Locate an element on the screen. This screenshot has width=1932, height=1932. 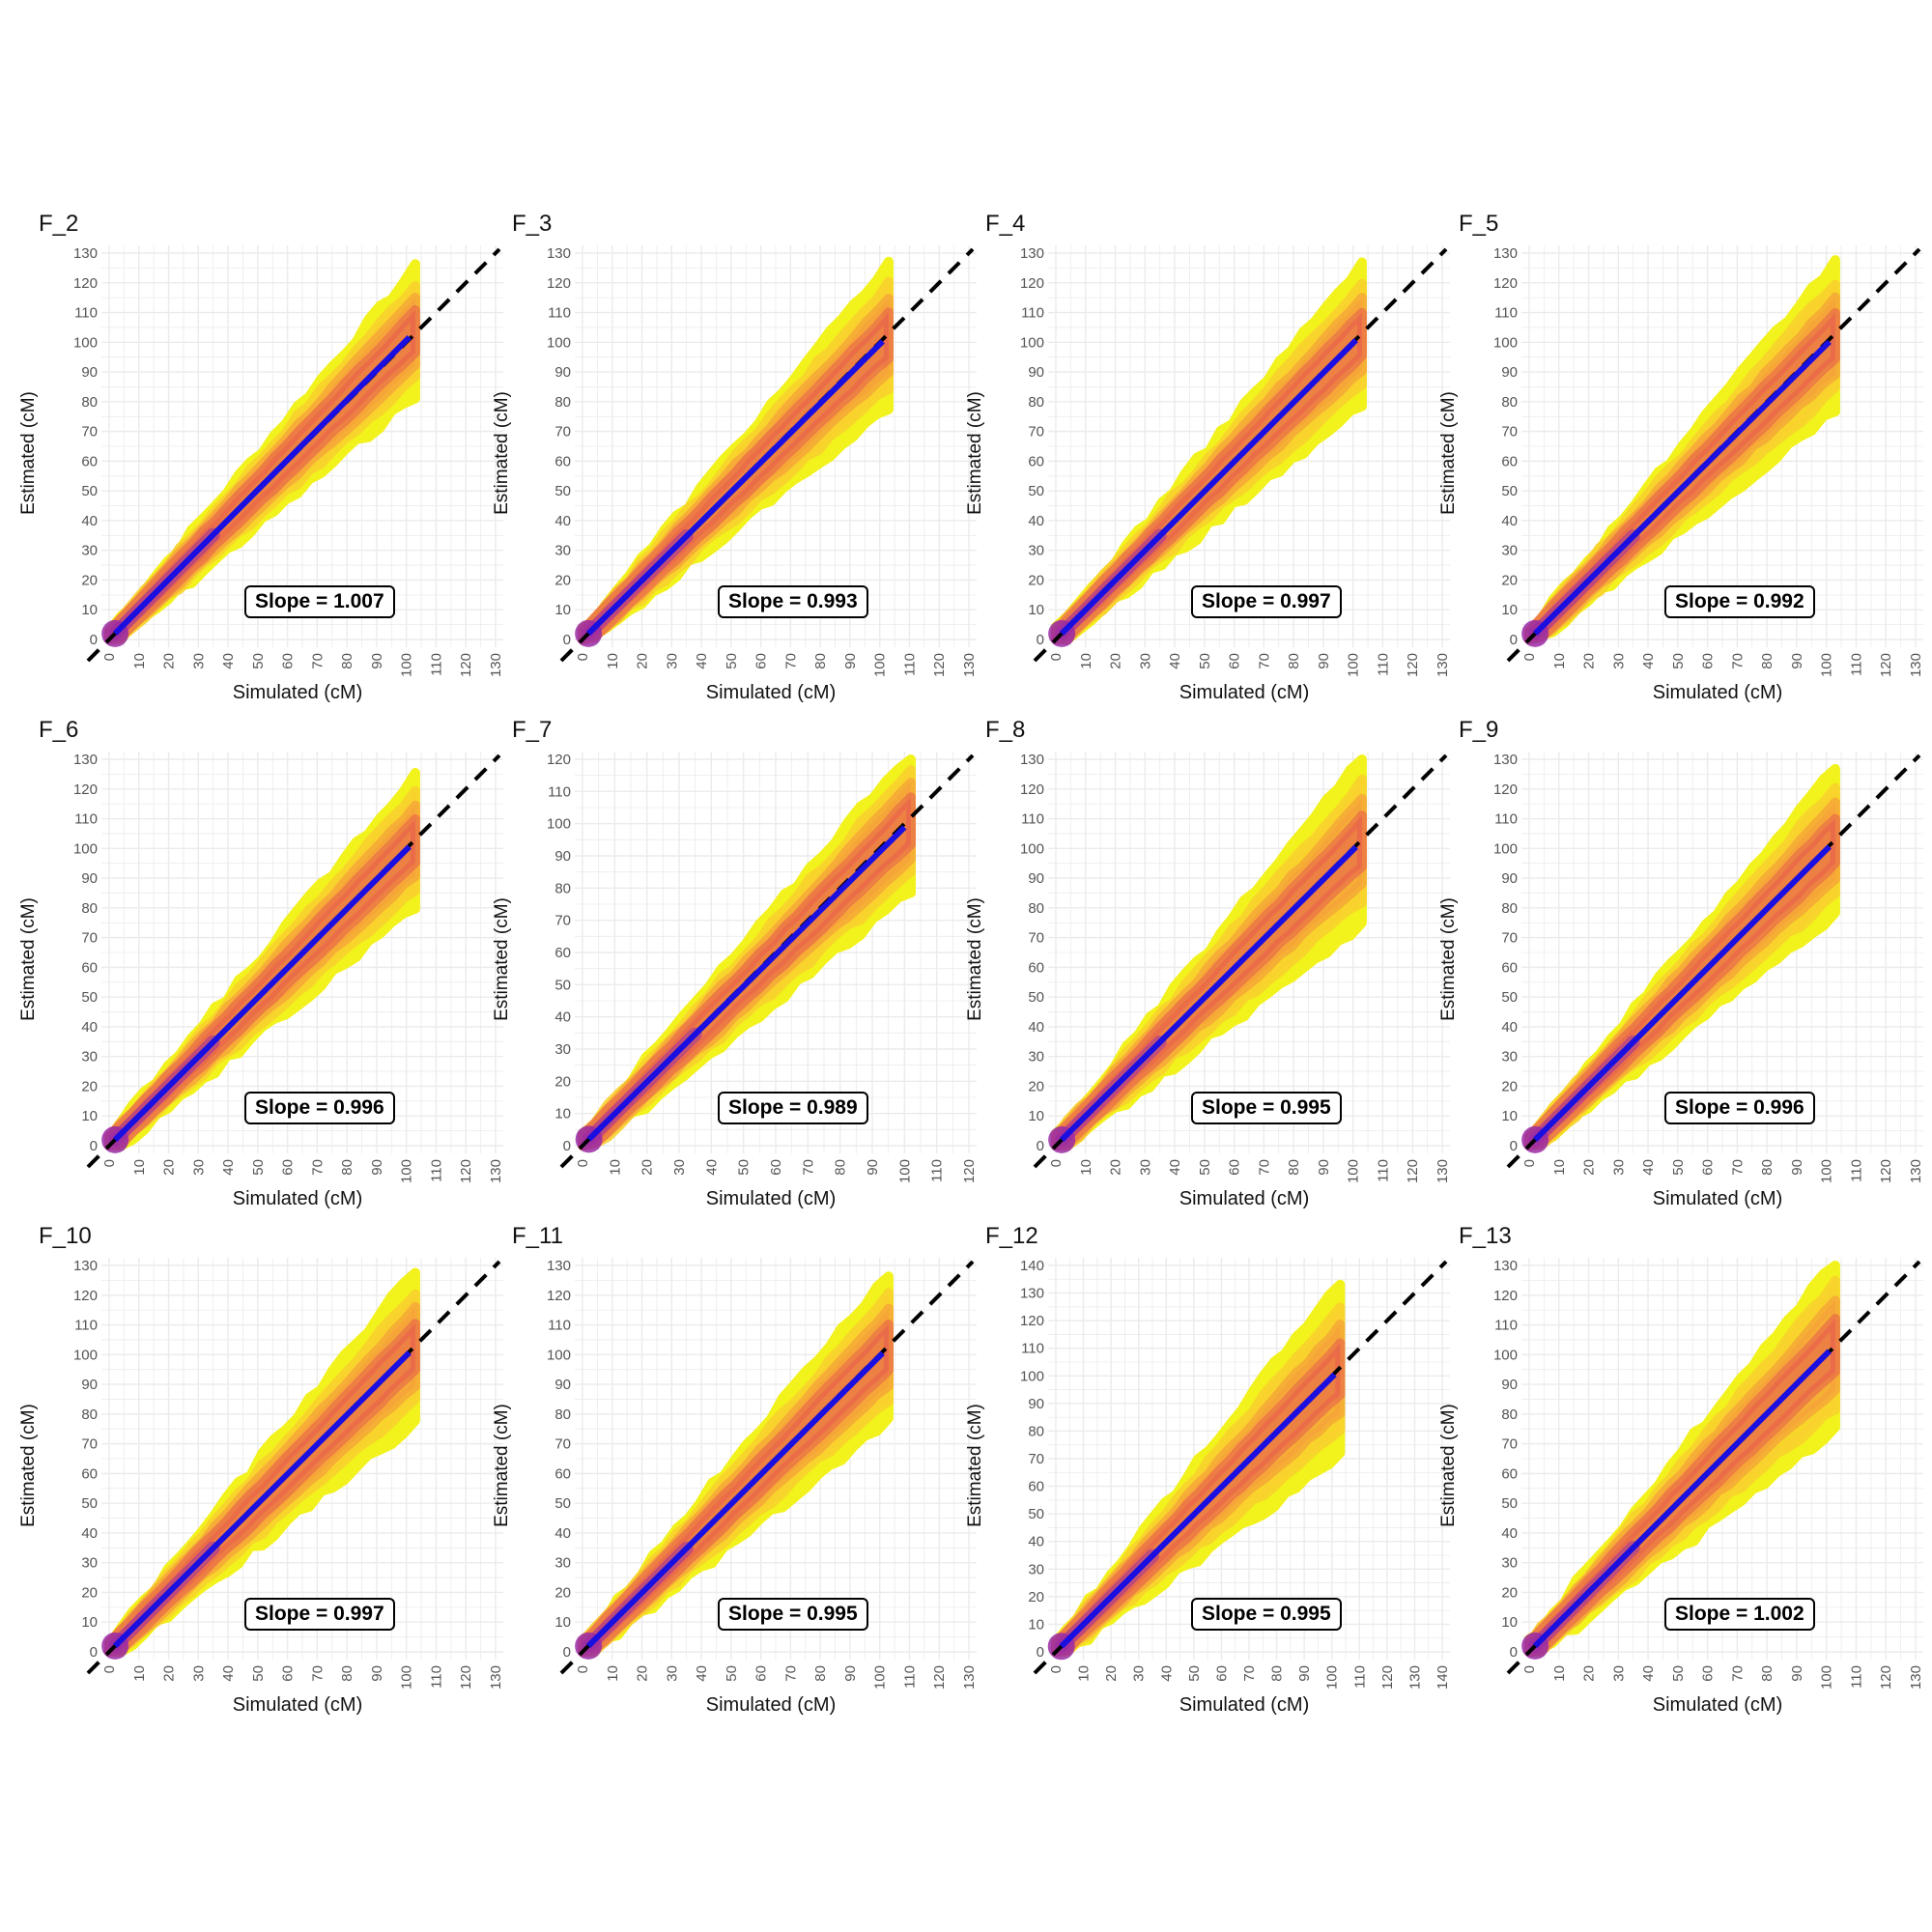
fit-line is located at coordinates (1682, 1498).